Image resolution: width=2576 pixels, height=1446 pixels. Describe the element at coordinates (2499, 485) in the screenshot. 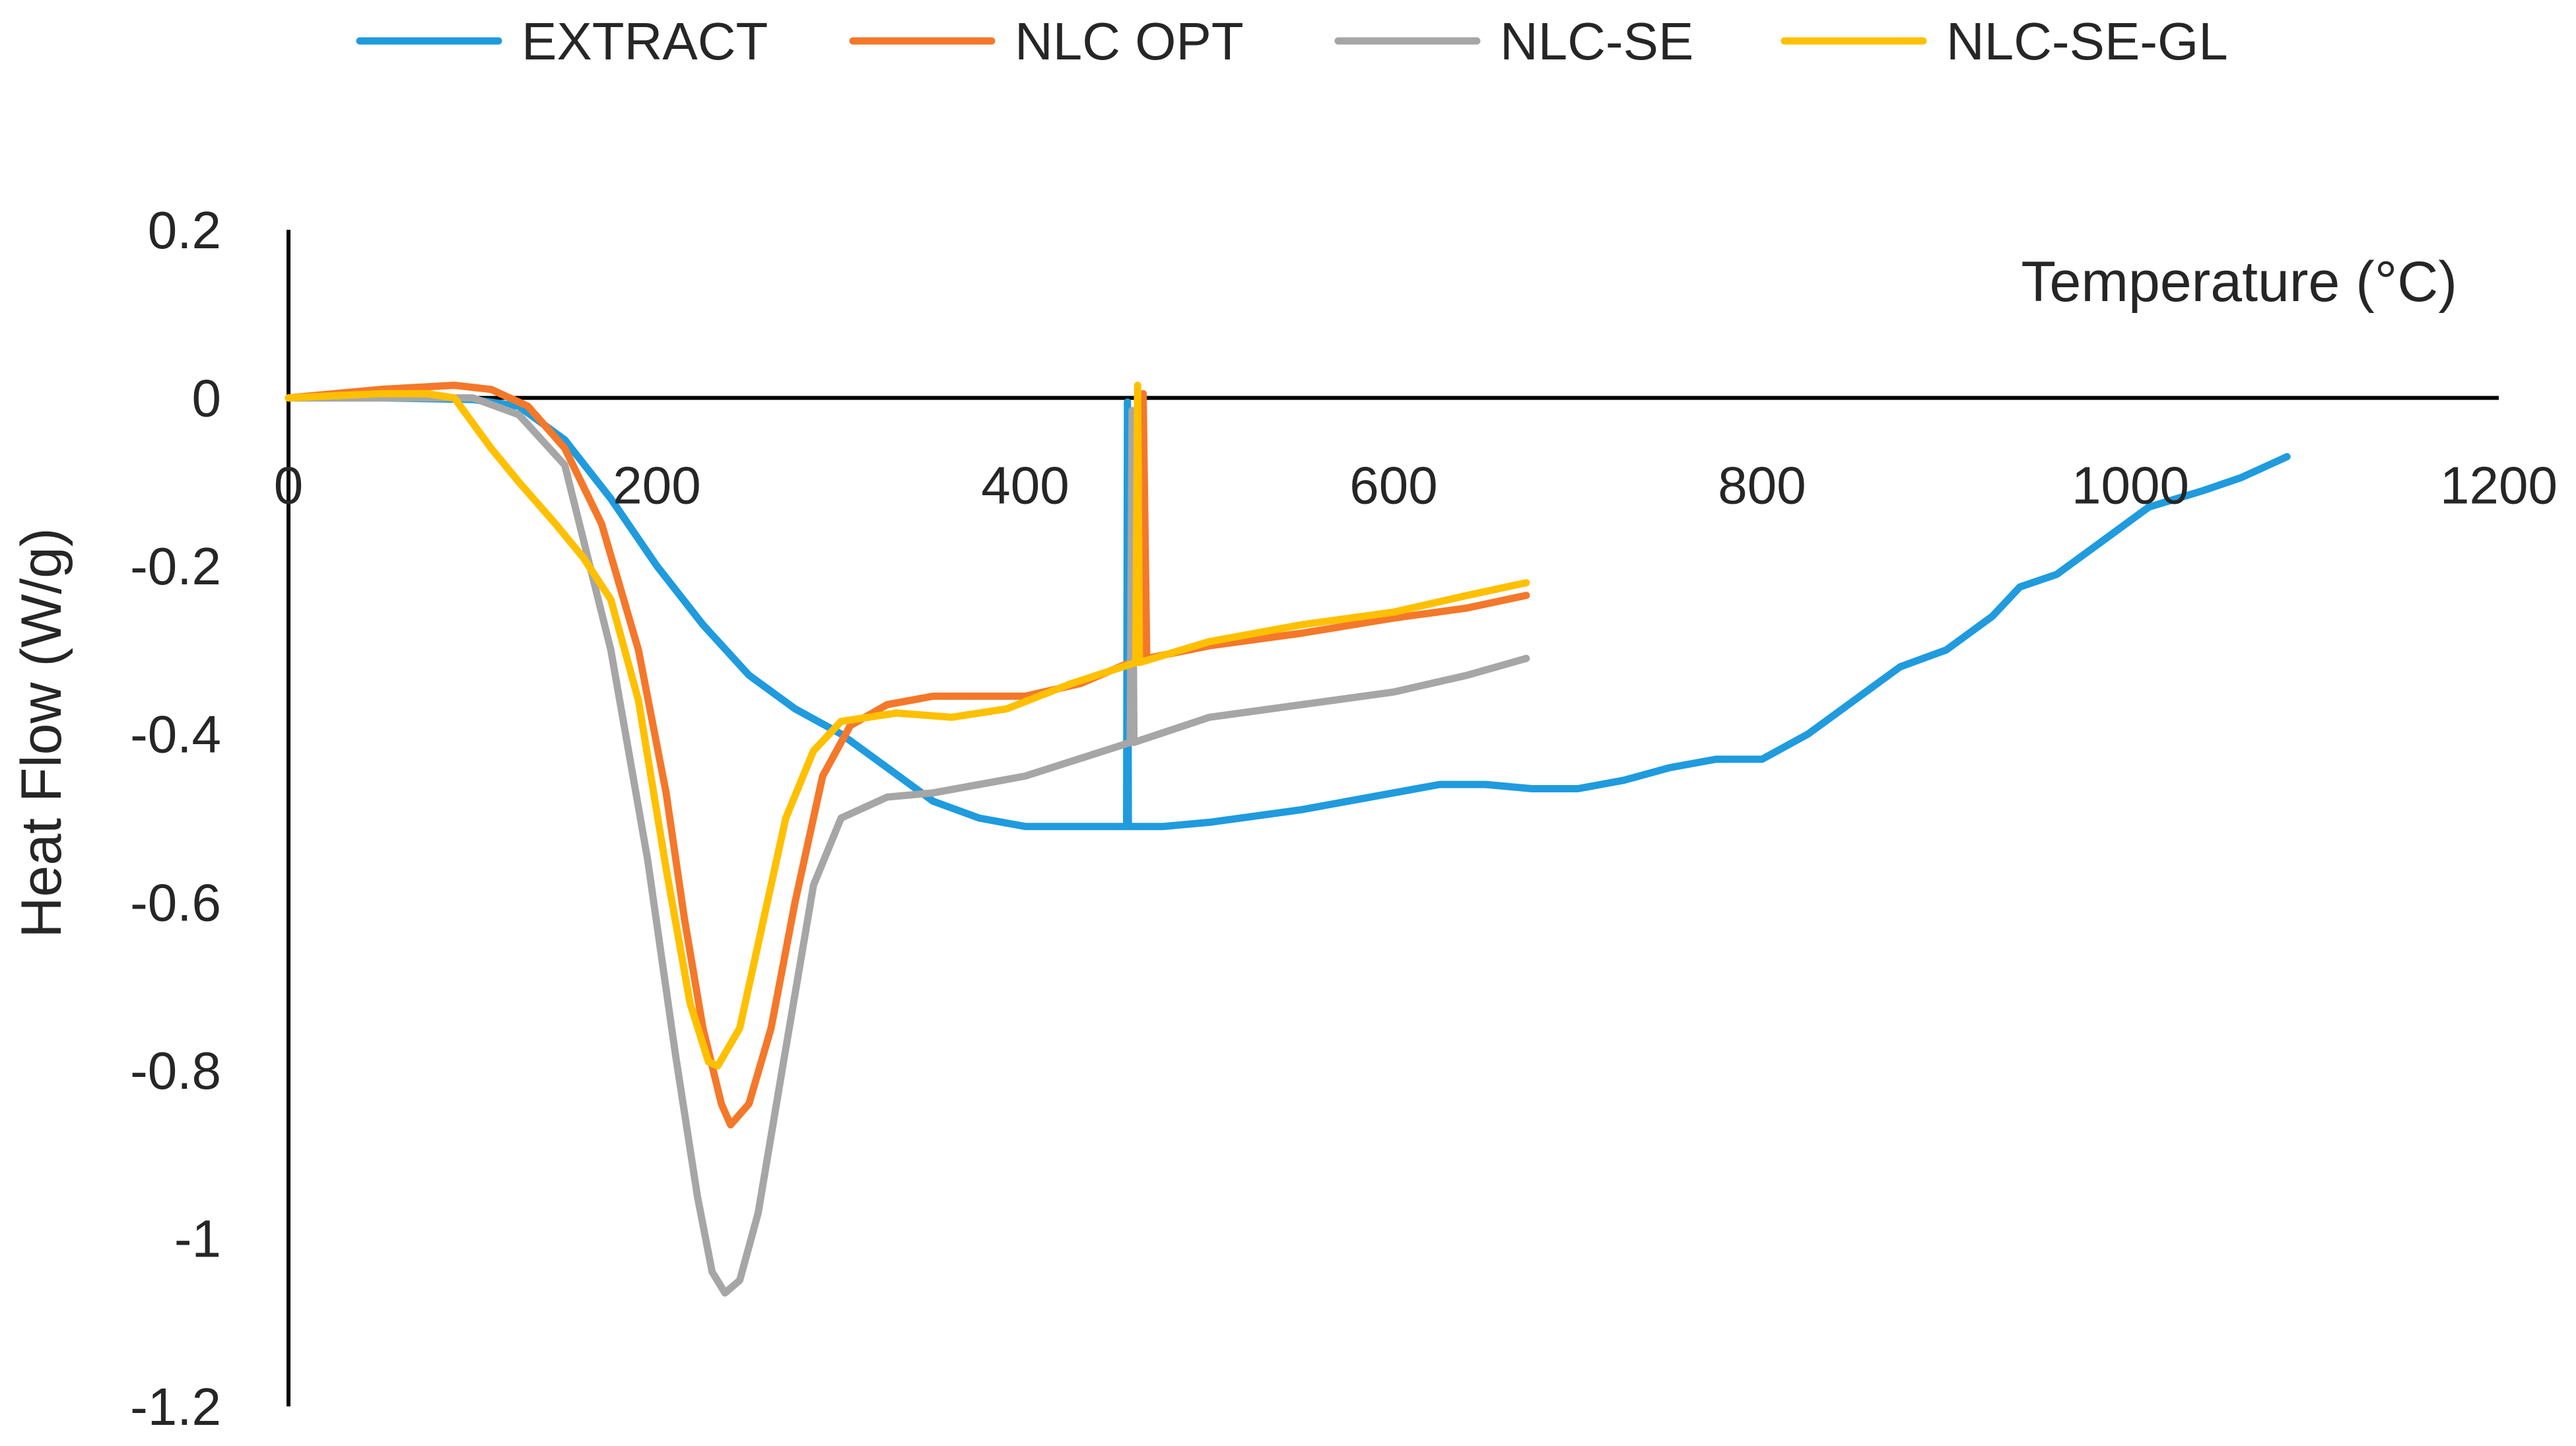

I see `x-tick-label: 1200` at that location.